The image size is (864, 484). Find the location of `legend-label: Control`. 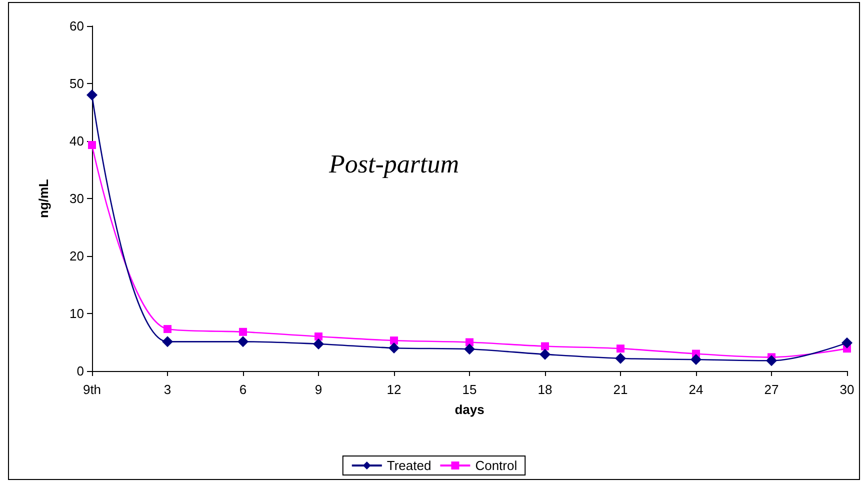

legend-label: Control is located at coordinates (496, 465).